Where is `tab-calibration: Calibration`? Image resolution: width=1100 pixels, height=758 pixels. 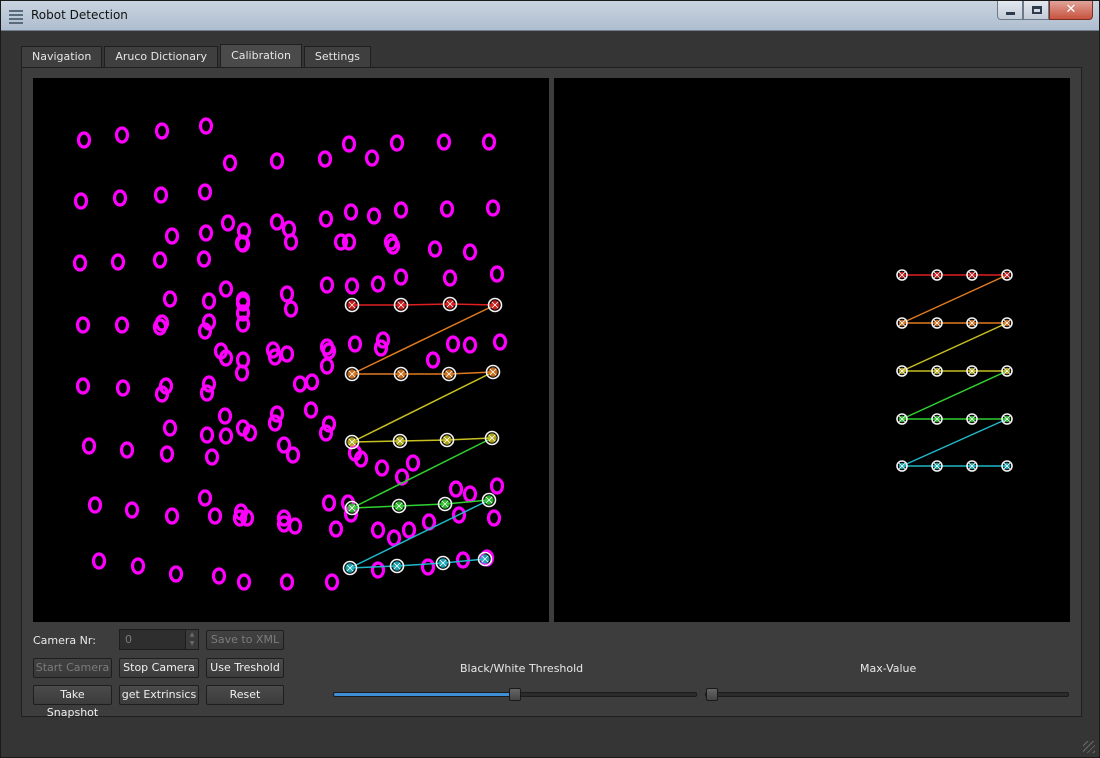
tab-calibration: Calibration is located at coordinates (261, 55).